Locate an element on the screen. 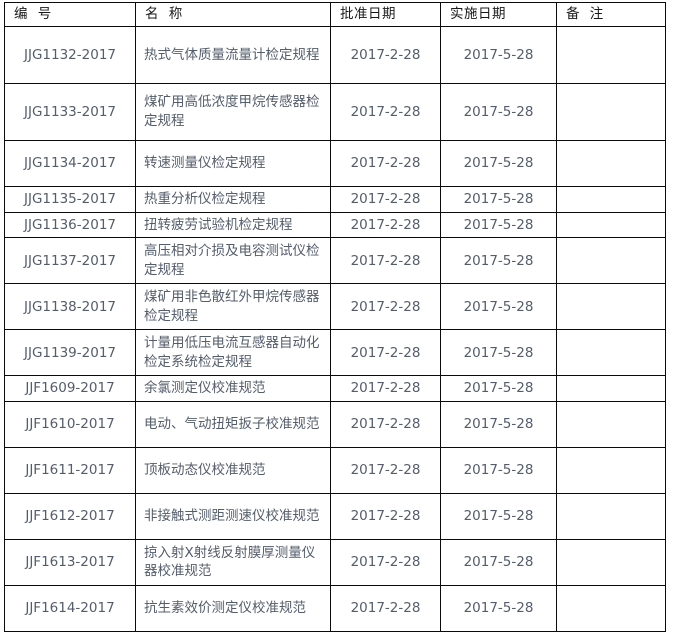  cell-code-container: JJG1137-2017 is located at coordinates (70, 261).